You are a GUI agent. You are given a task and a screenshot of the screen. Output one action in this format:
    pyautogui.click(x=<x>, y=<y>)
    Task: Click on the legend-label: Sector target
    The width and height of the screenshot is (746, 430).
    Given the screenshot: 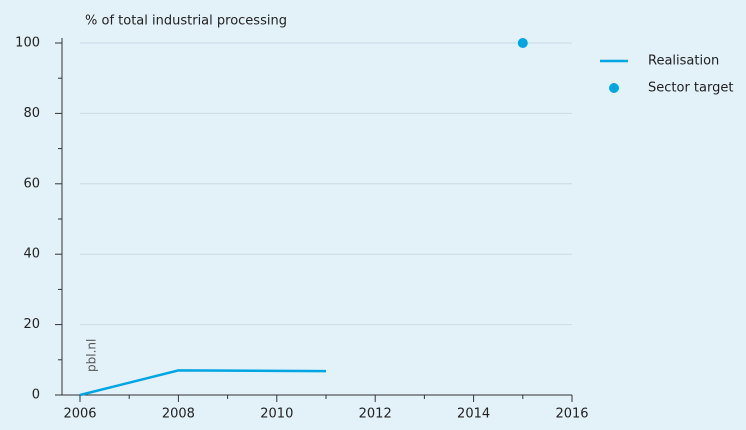 What is the action you would take?
    pyautogui.click(x=690, y=88)
    